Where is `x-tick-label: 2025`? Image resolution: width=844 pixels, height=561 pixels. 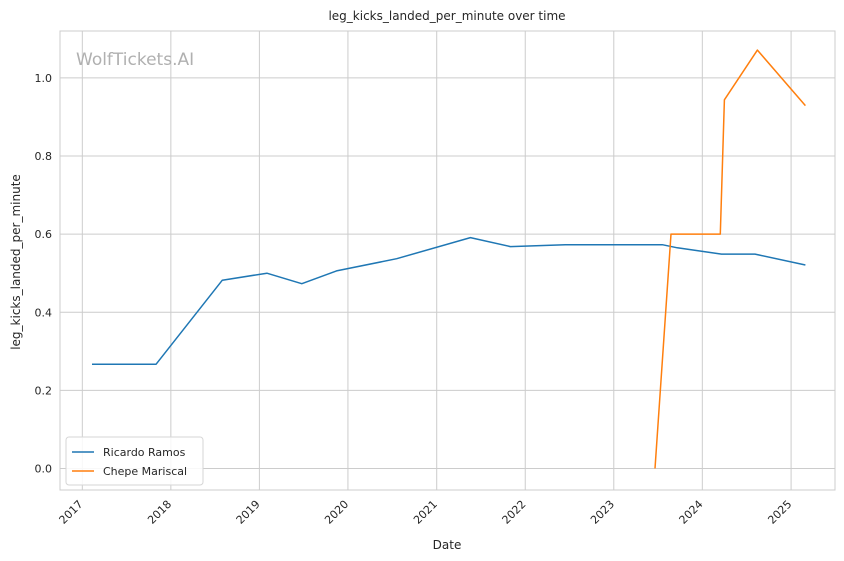 x-tick-label: 2025 is located at coordinates (779, 512).